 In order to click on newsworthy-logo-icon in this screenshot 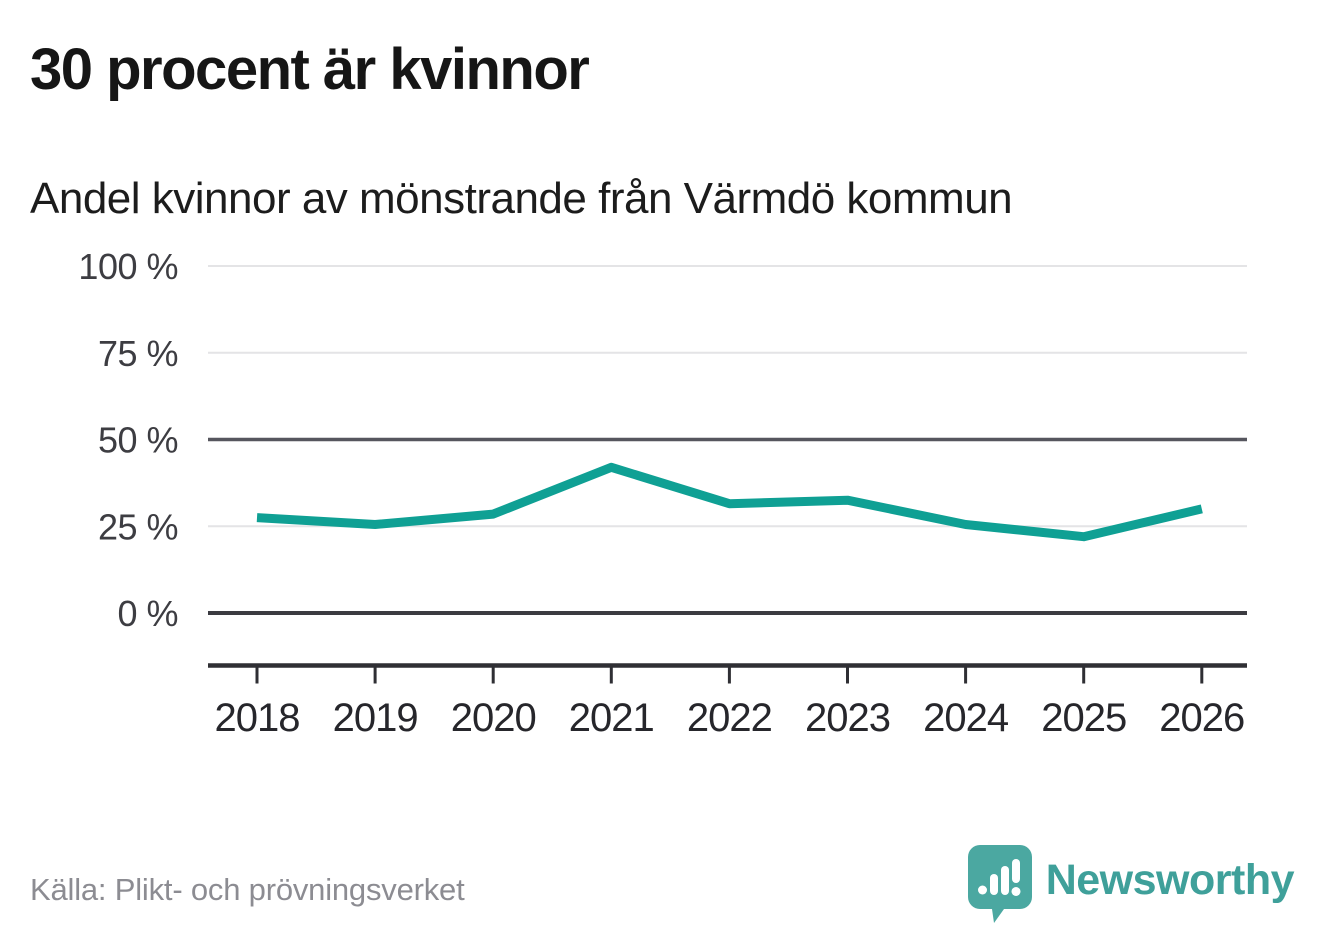, I will do `click(1000, 886)`.